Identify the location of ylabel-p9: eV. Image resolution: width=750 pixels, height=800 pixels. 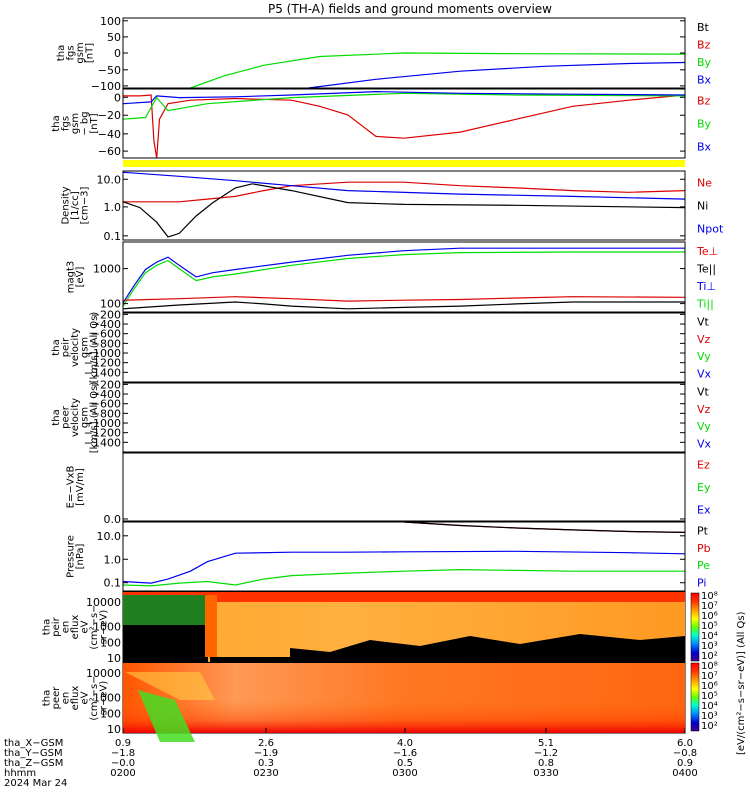
(85, 626).